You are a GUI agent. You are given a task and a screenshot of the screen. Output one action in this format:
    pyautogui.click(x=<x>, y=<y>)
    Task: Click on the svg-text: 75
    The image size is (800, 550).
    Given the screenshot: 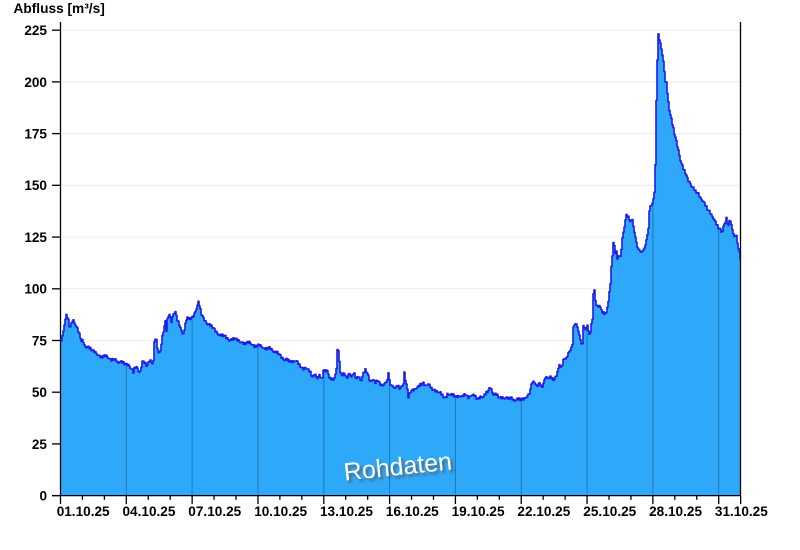 What is the action you would take?
    pyautogui.click(x=40, y=340)
    